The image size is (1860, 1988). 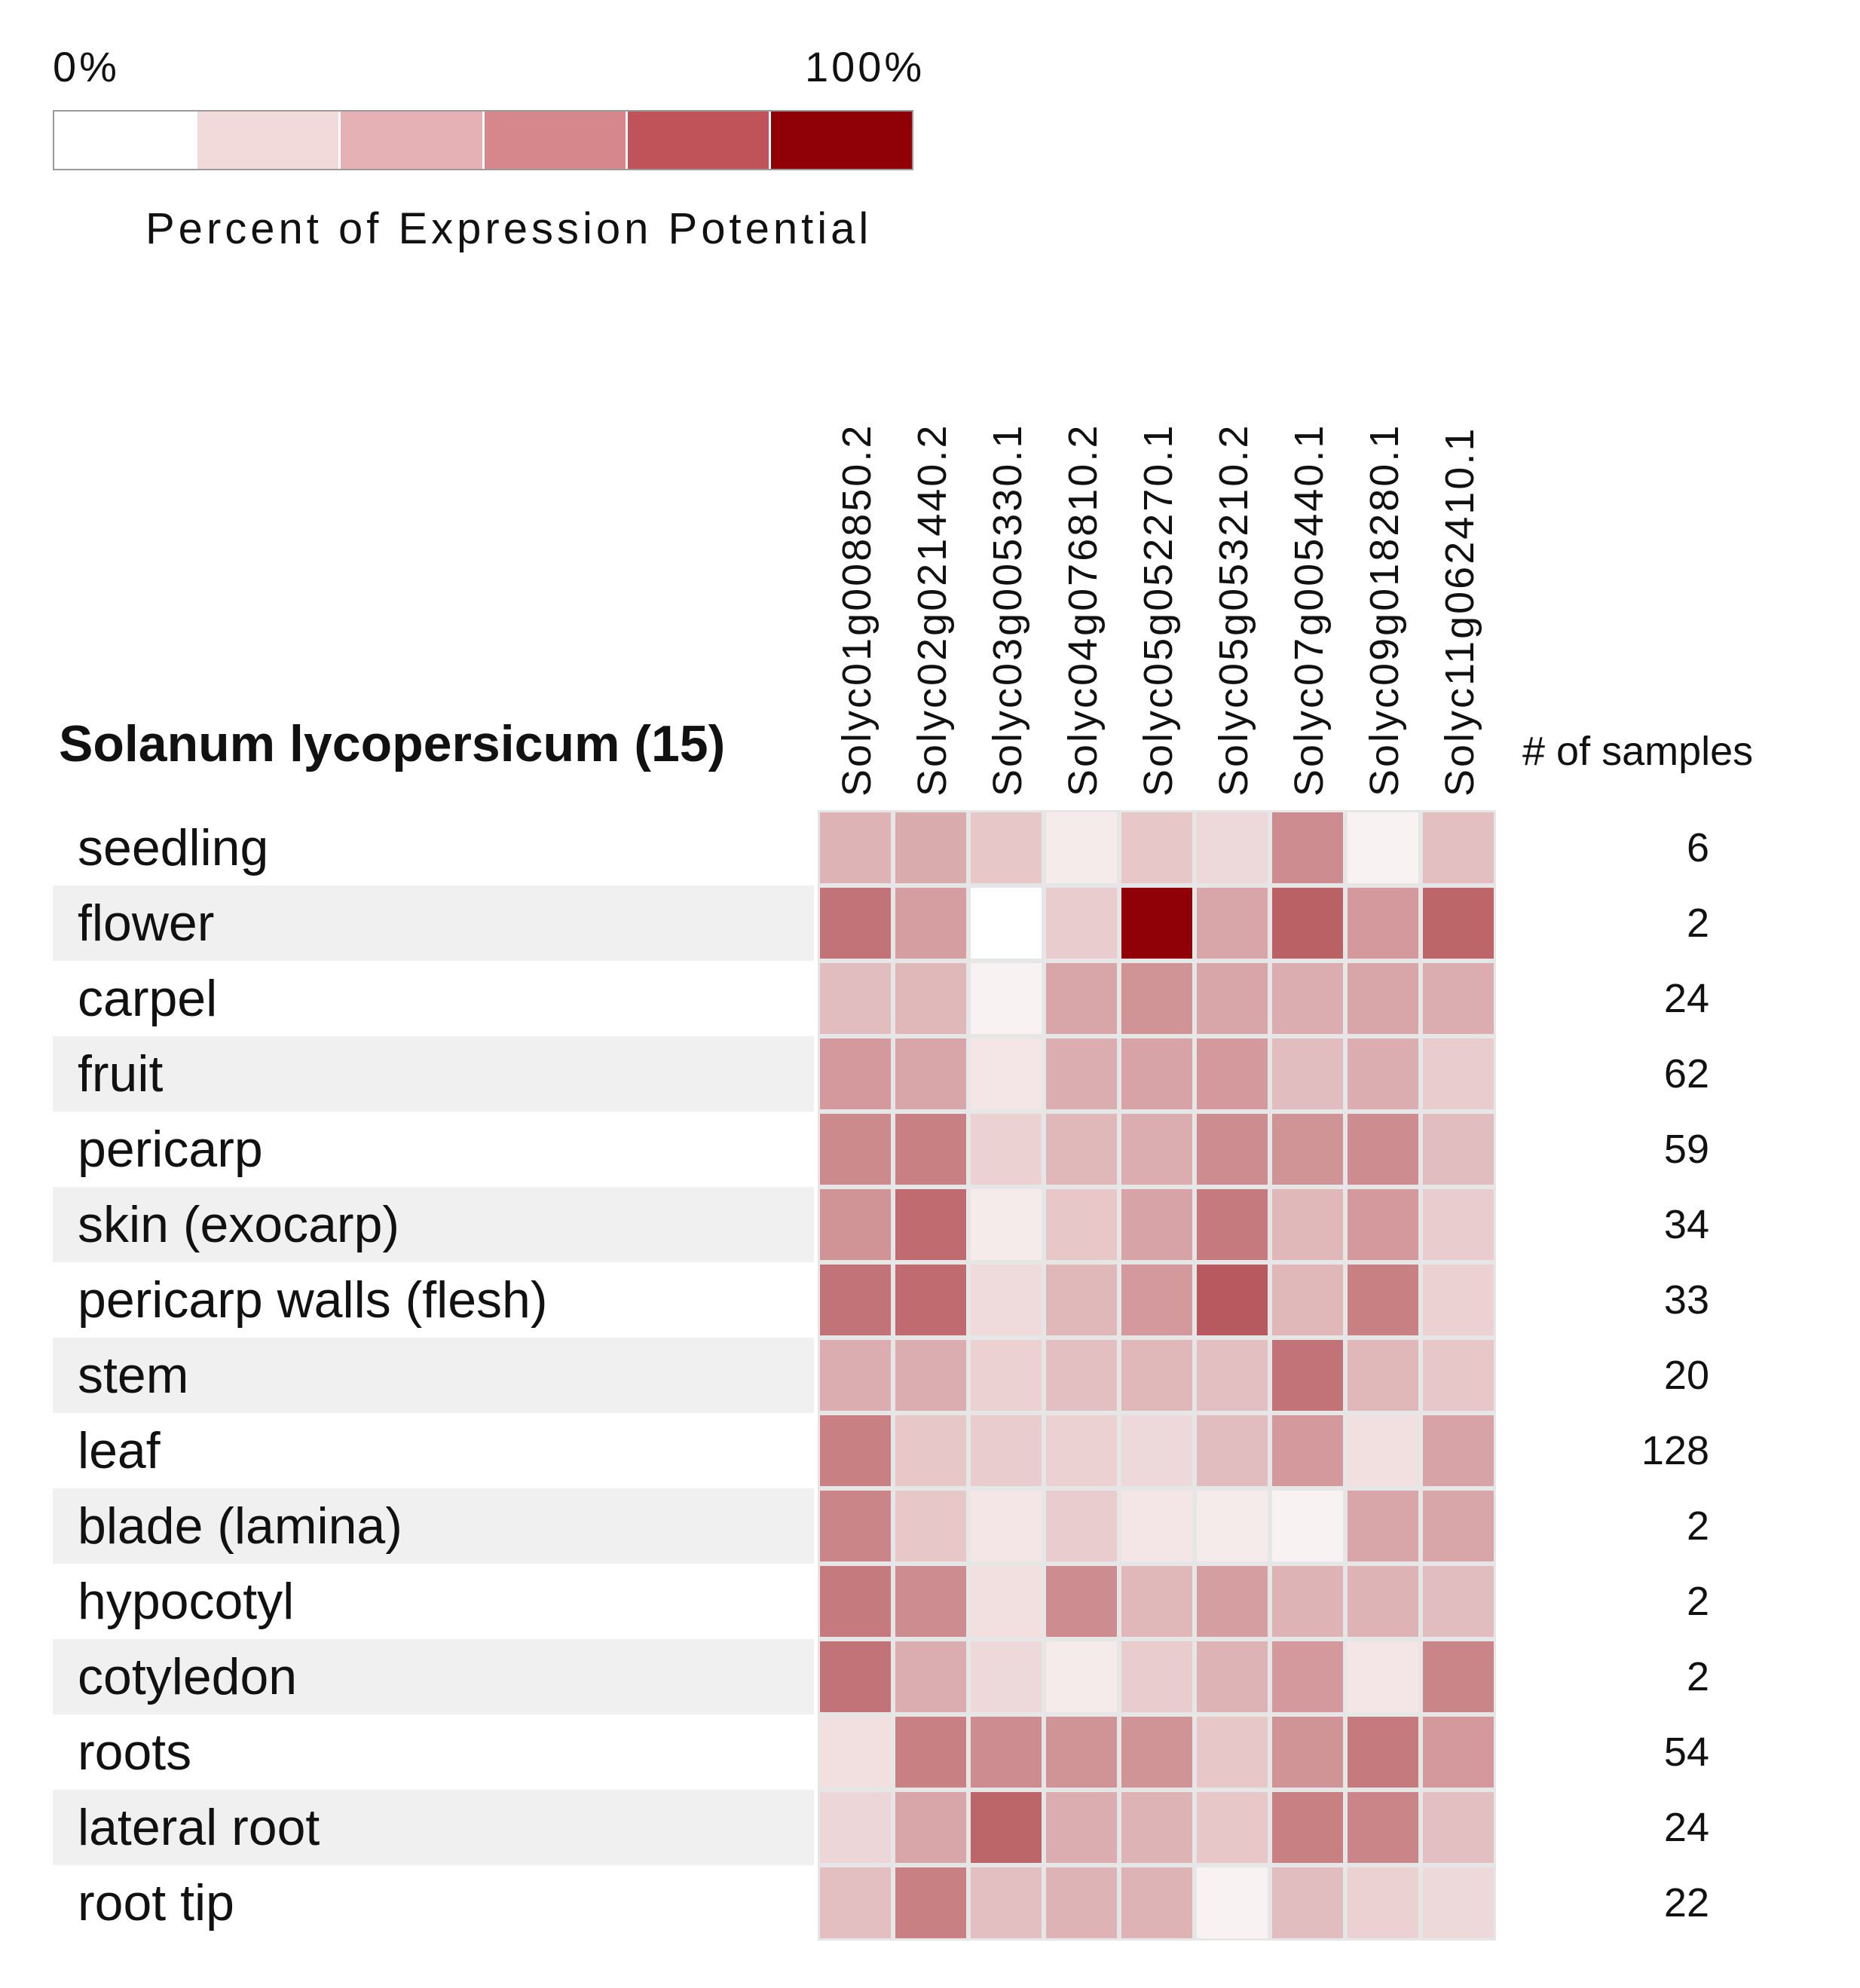 What do you see at coordinates (1384, 610) in the screenshot?
I see `column-label: Solyc09g018280.1` at bounding box center [1384, 610].